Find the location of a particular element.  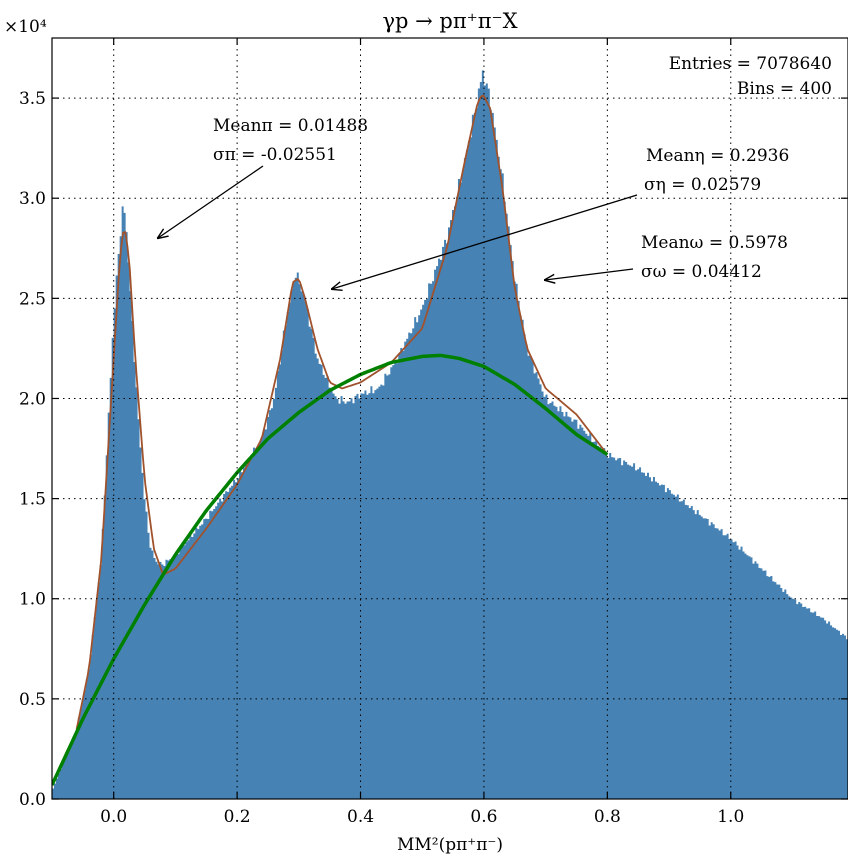

stats-entries: Entries = 7078640 is located at coordinates (750, 64).